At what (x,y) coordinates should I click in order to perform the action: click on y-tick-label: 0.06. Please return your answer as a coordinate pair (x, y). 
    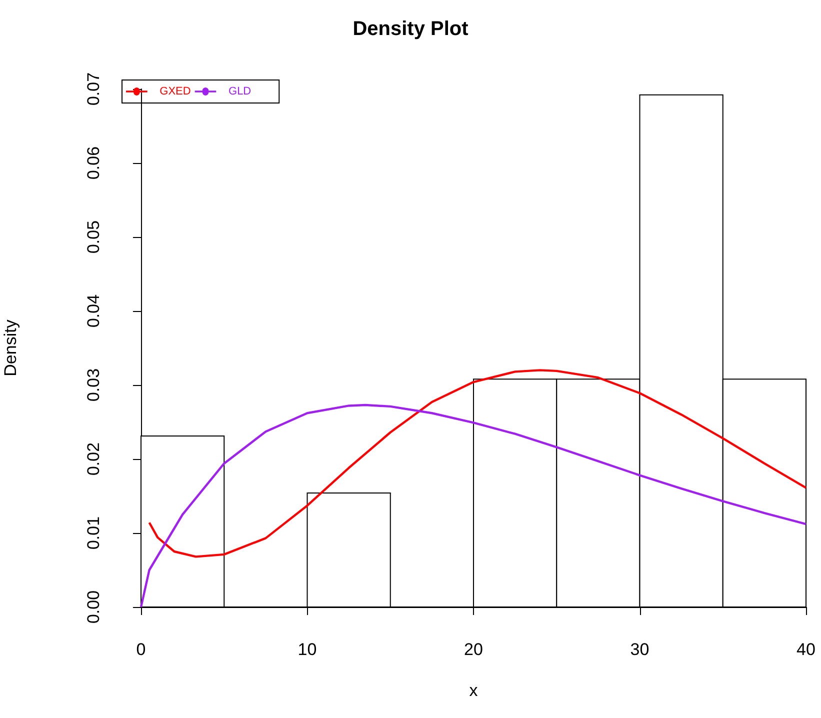
    Looking at the image, I should click on (93, 163).